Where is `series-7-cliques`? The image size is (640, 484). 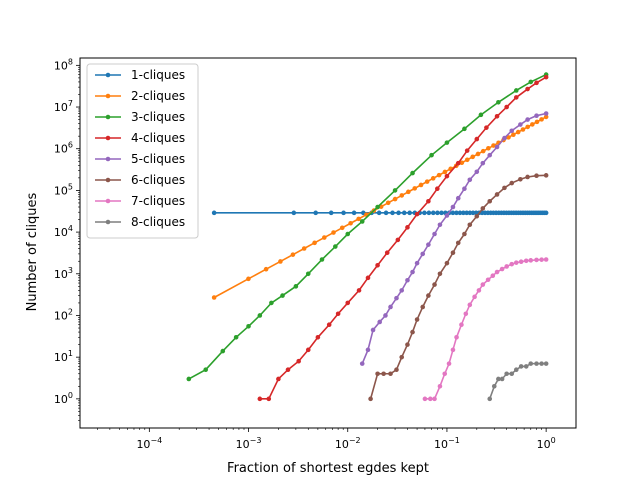
series-7-cliques is located at coordinates (485, 329).